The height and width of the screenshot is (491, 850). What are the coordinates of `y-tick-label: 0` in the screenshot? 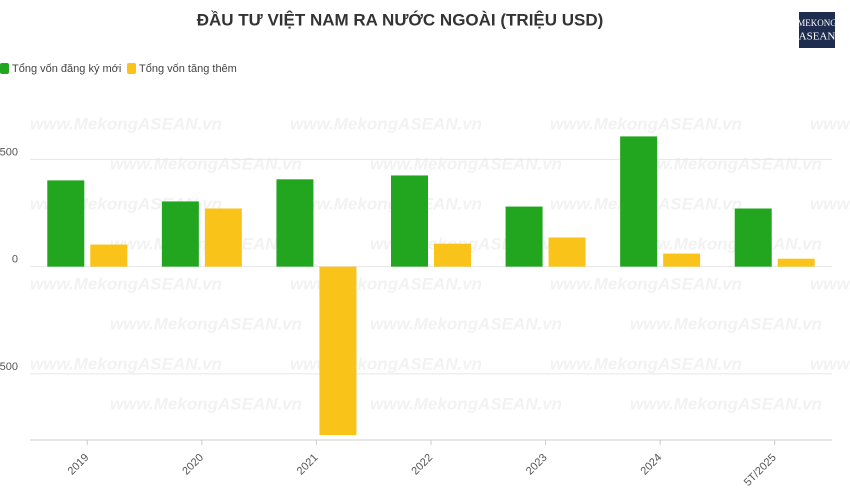 It's located at (15, 260).